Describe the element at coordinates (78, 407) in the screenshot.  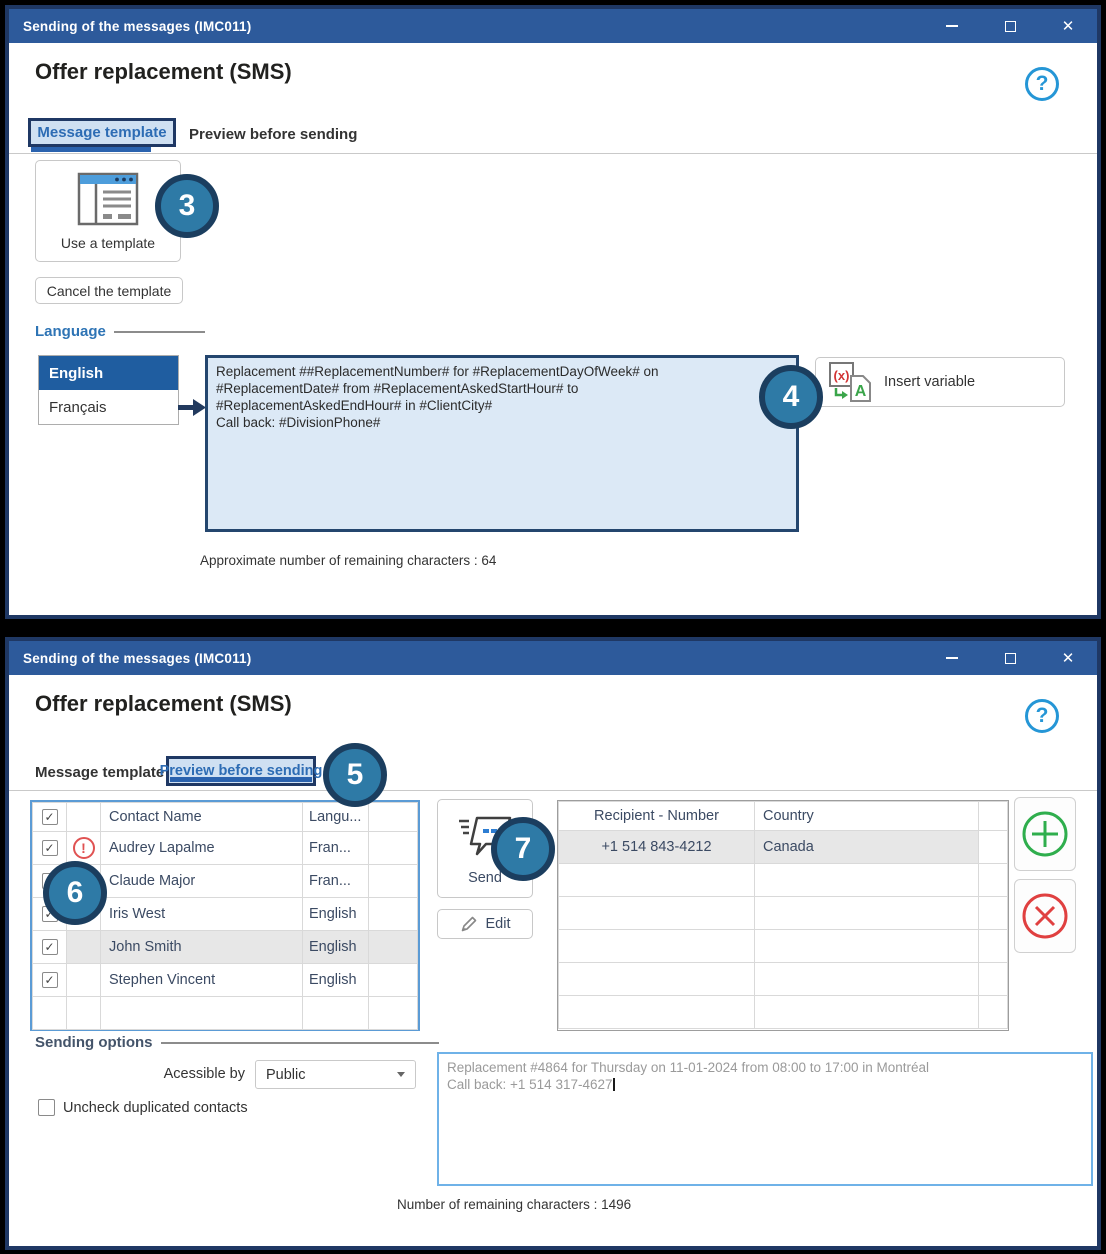
I see `language-option-francais: Français` at that location.